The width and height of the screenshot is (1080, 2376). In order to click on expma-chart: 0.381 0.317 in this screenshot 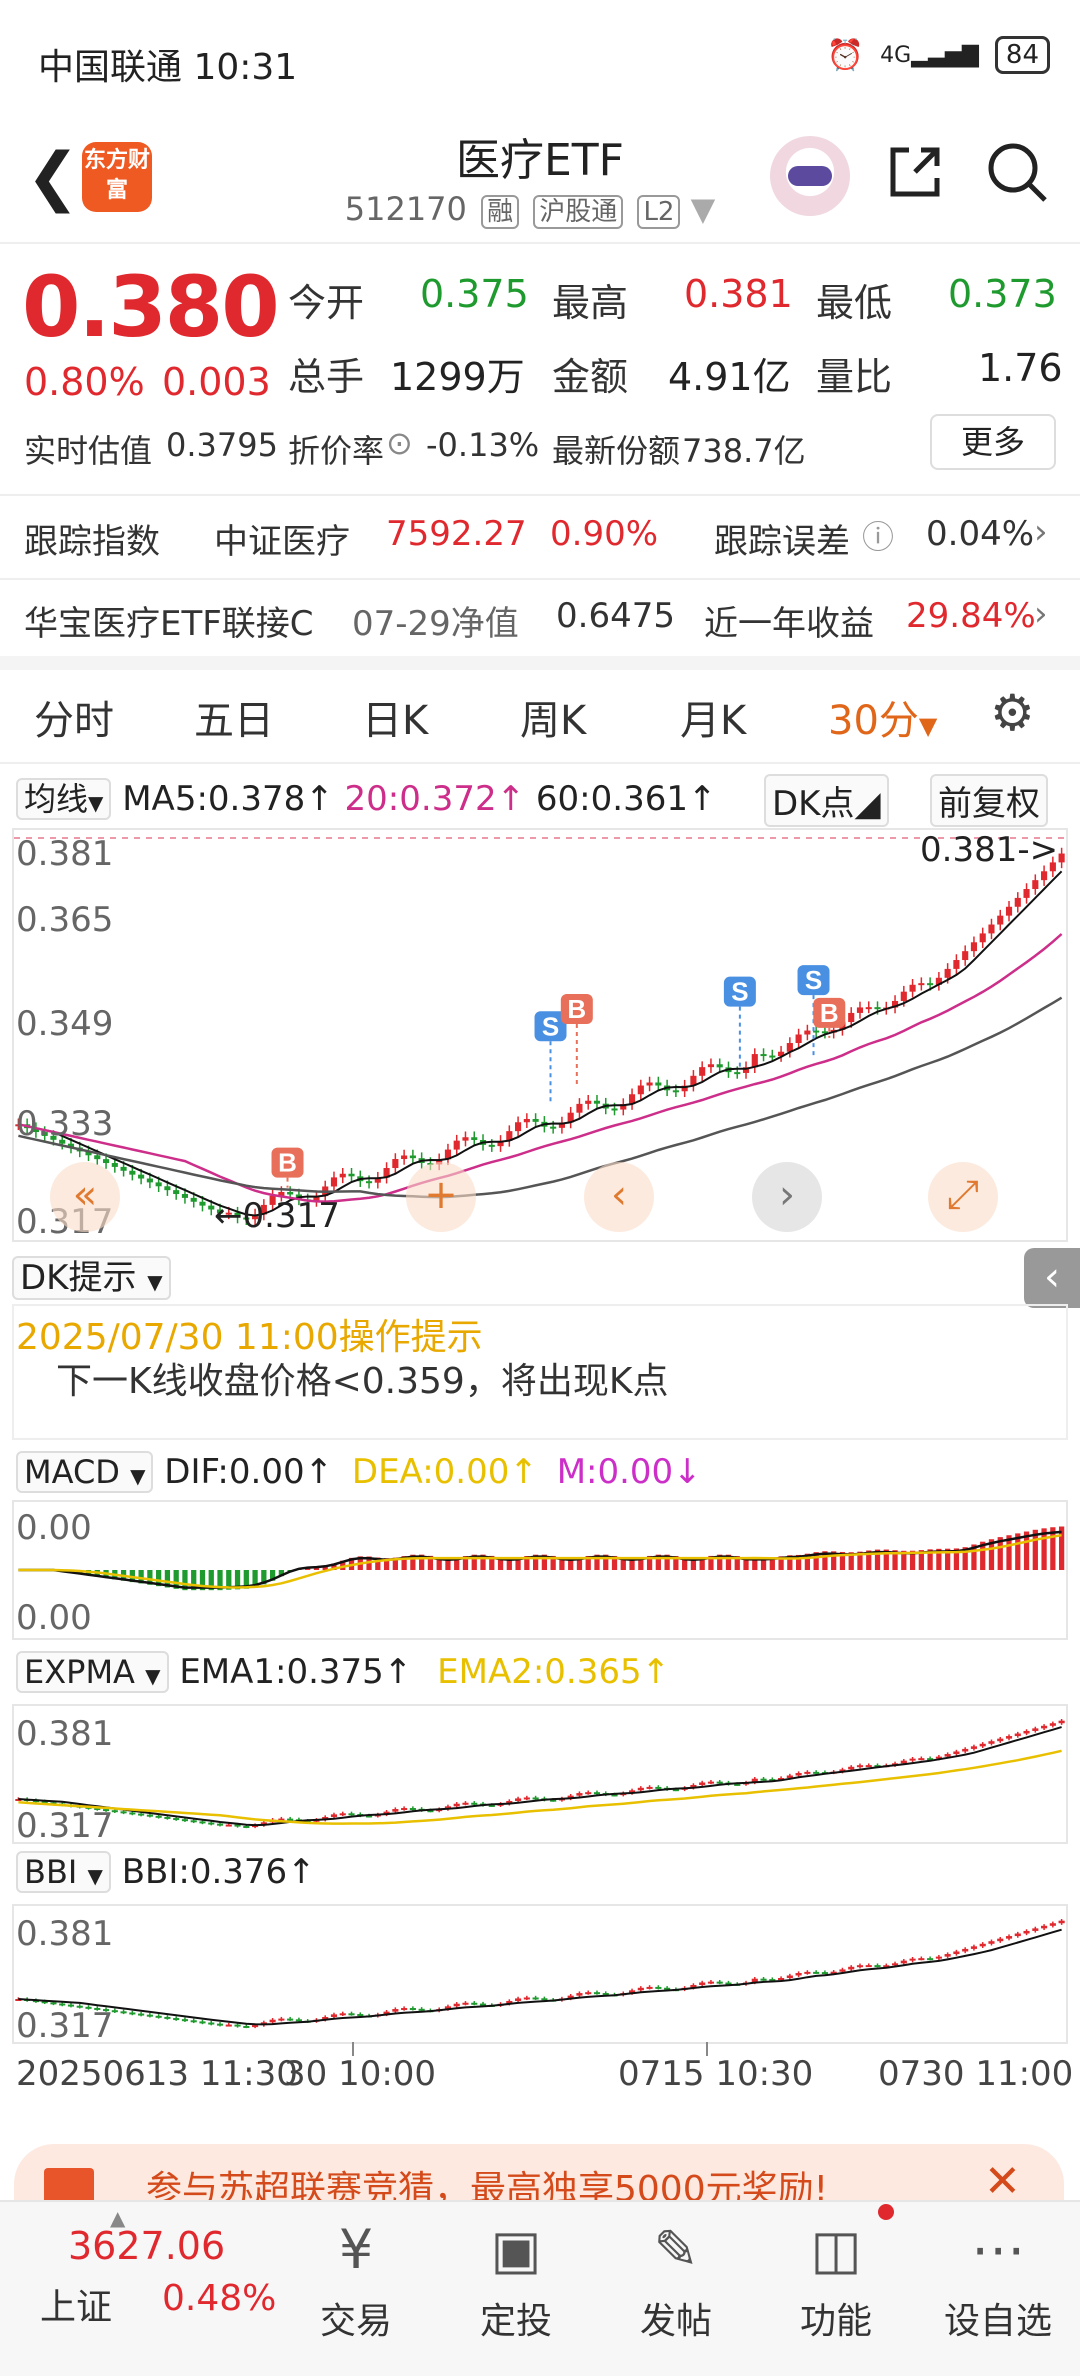, I will do `click(540, 1775)`.